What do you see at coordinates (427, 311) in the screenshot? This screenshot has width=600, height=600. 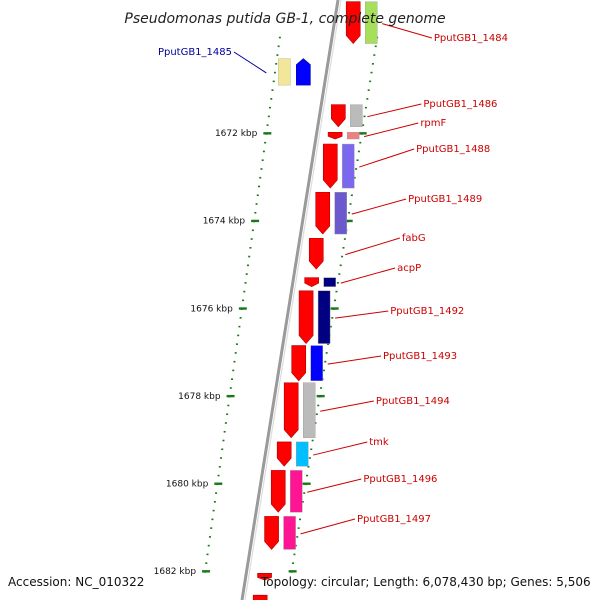 I see `gene-label-PputGB1_1492: PputGB1_1492` at bounding box center [427, 311].